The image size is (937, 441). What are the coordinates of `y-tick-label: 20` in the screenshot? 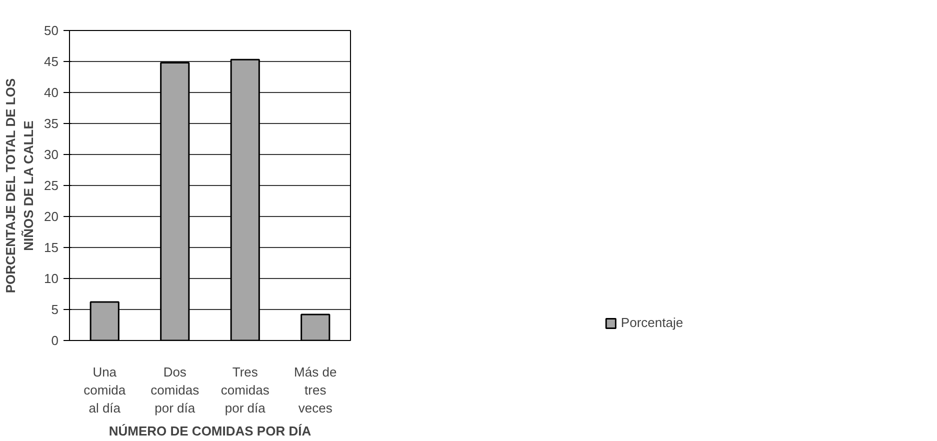 It's located at (51, 216).